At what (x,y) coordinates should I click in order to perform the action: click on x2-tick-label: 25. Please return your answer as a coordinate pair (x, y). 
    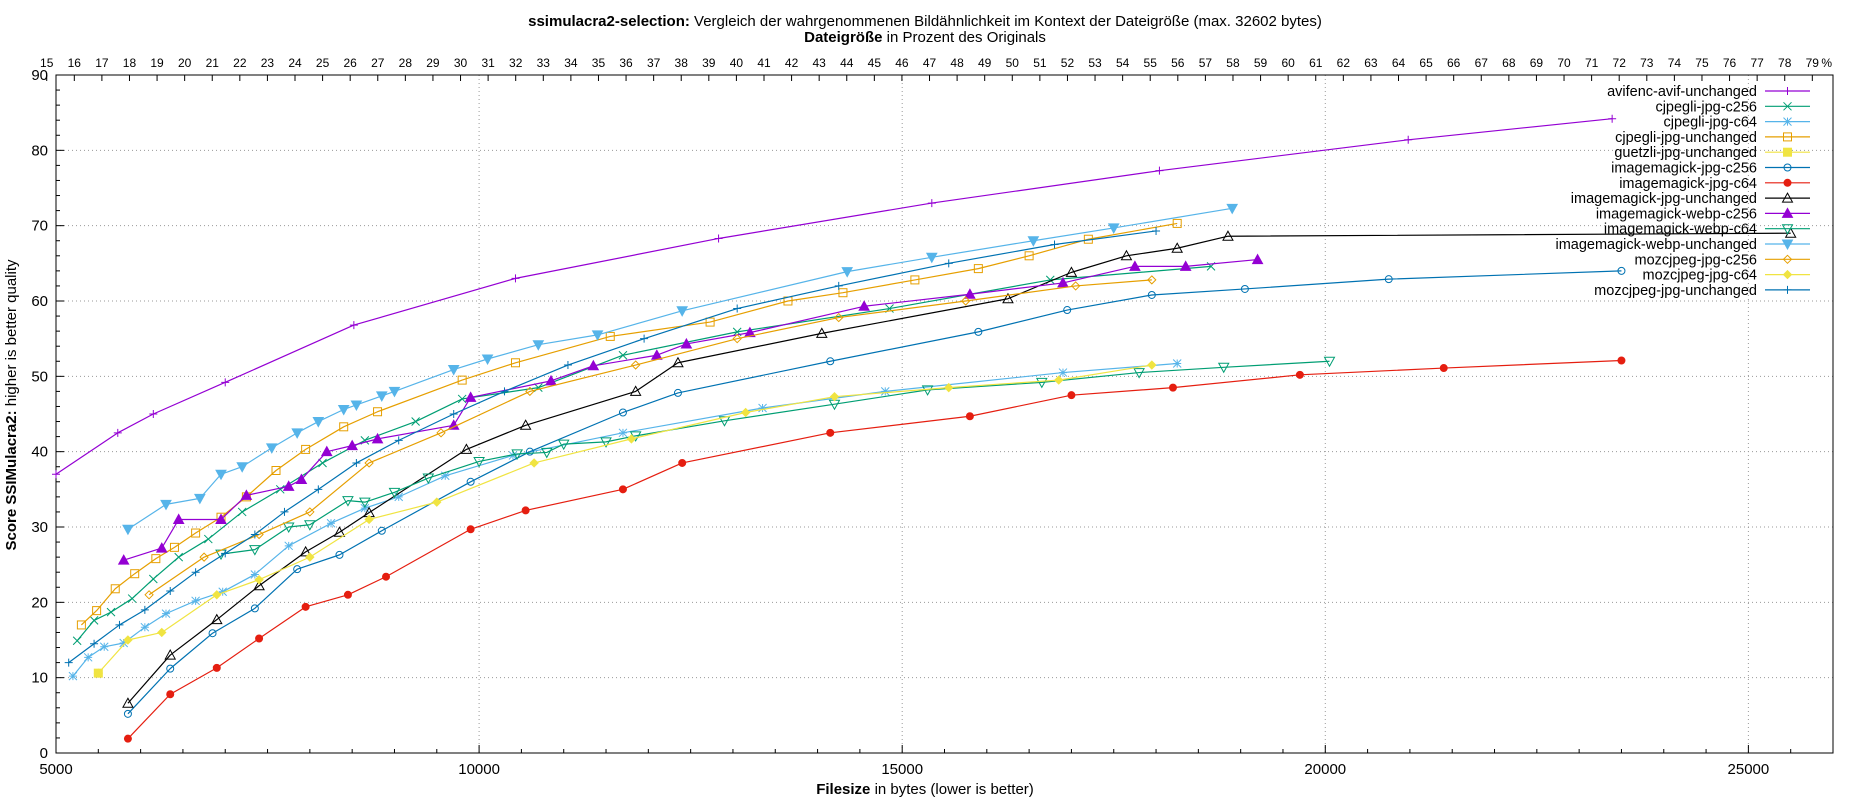
    Looking at the image, I should click on (323, 63).